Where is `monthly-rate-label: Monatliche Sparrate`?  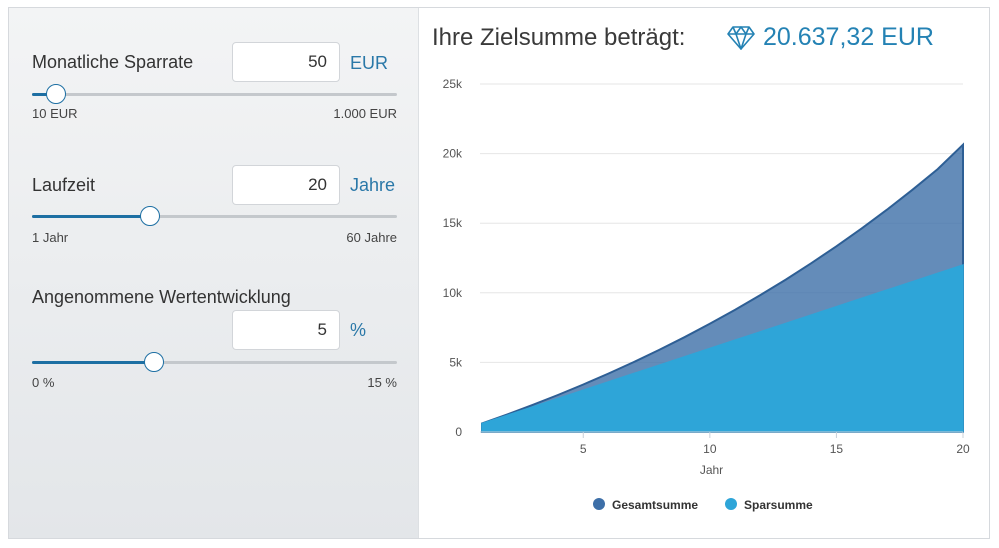 monthly-rate-label: Monatliche Sparrate is located at coordinates (113, 62).